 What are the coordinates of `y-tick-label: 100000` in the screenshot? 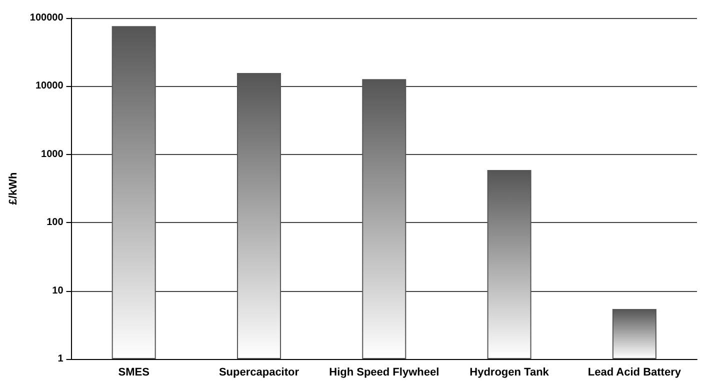 It's located at (47, 18).